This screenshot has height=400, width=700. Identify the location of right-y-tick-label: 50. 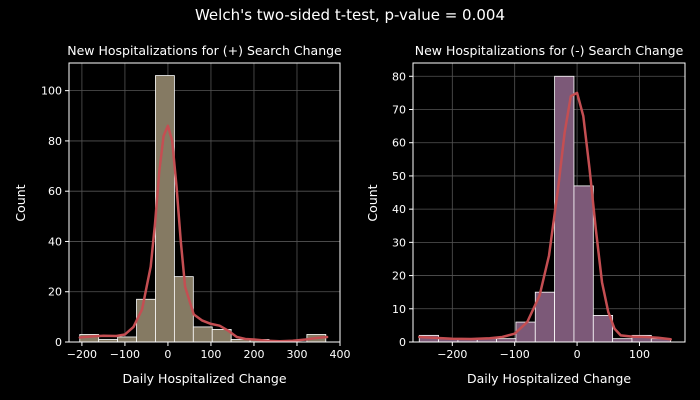
(399, 176).